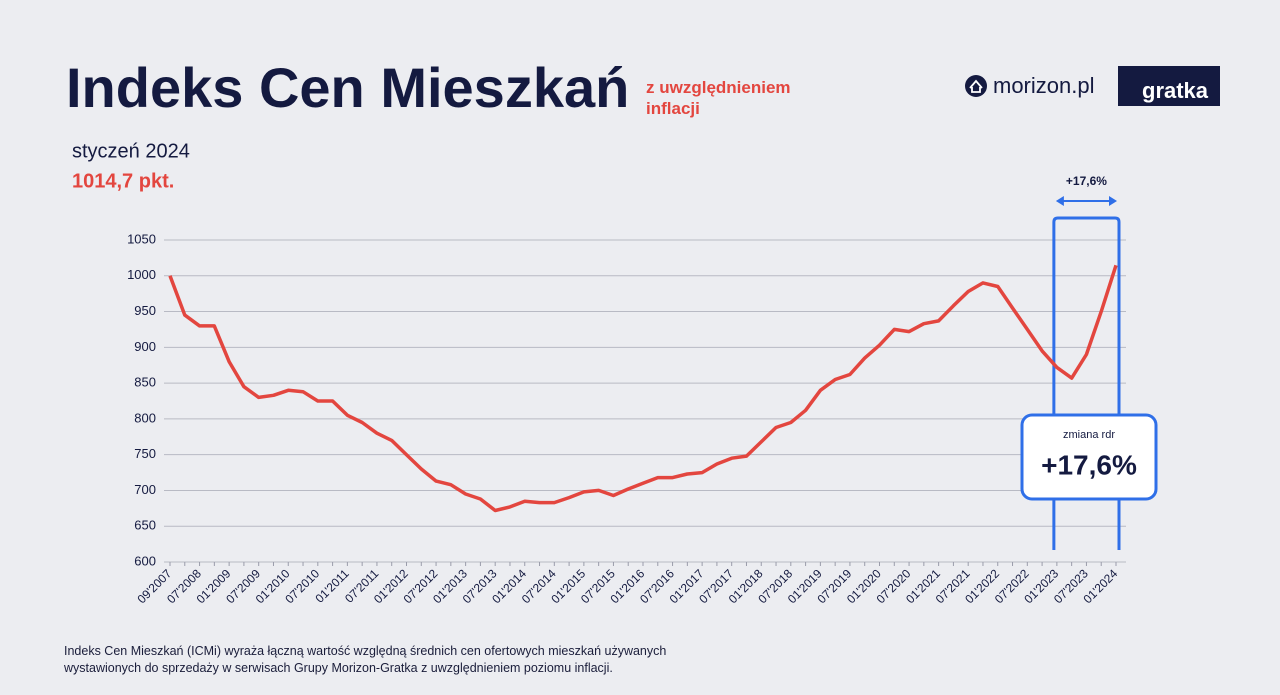 The height and width of the screenshot is (695, 1280). I want to click on callout-value: +17,6%, so click(1089, 464).